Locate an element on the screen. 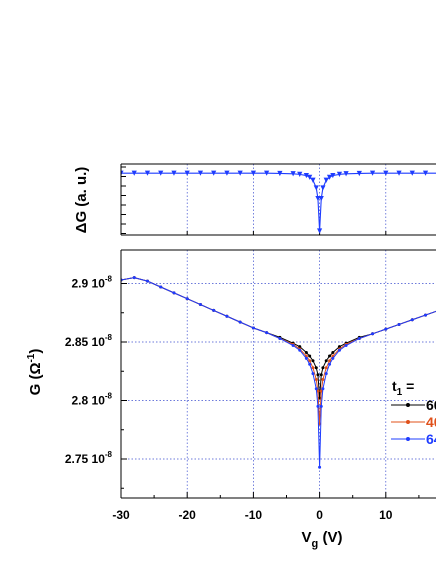  y-tick-label: 2.75 10-8 is located at coordinates (89, 458).